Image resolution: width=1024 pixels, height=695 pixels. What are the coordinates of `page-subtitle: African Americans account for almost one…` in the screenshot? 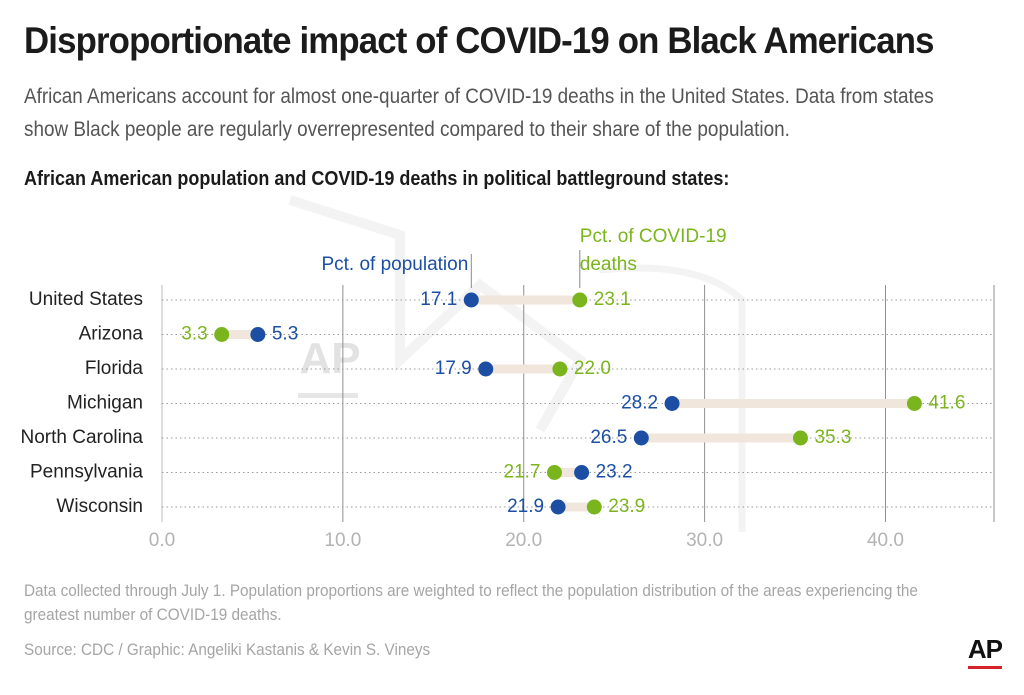 It's located at (510, 113).